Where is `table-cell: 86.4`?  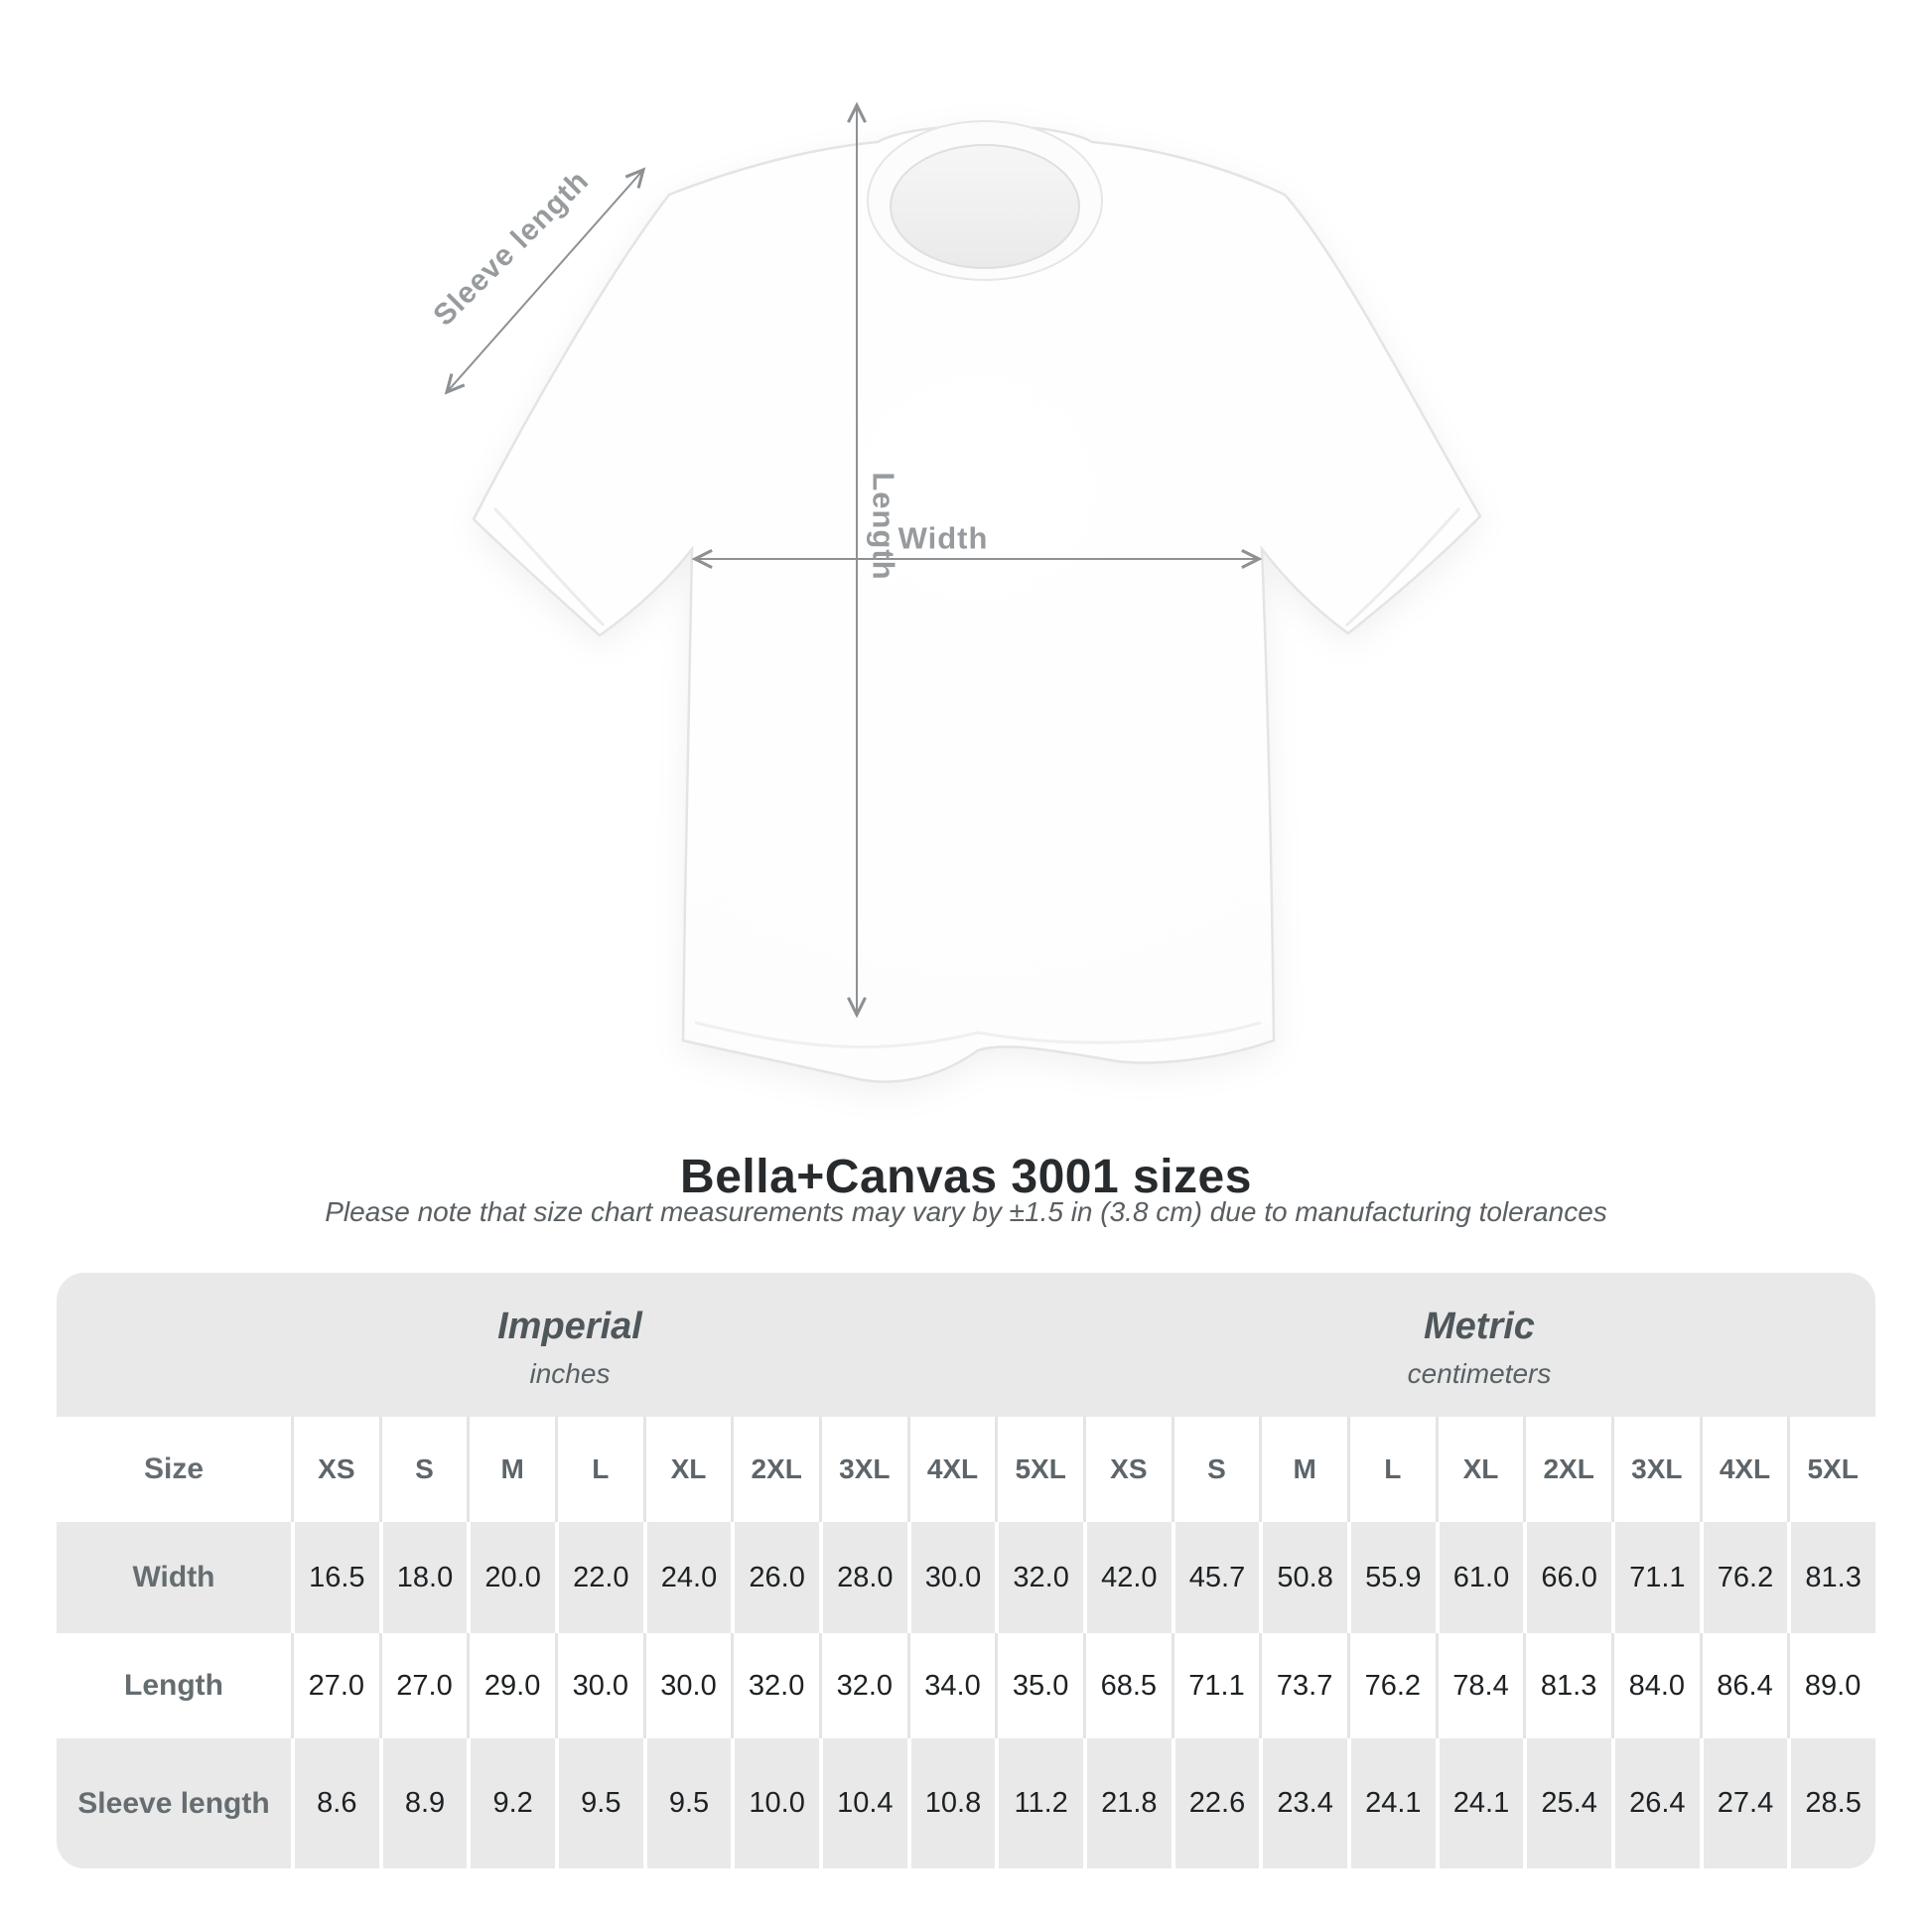 table-cell: 86.4 is located at coordinates (1743, 1685).